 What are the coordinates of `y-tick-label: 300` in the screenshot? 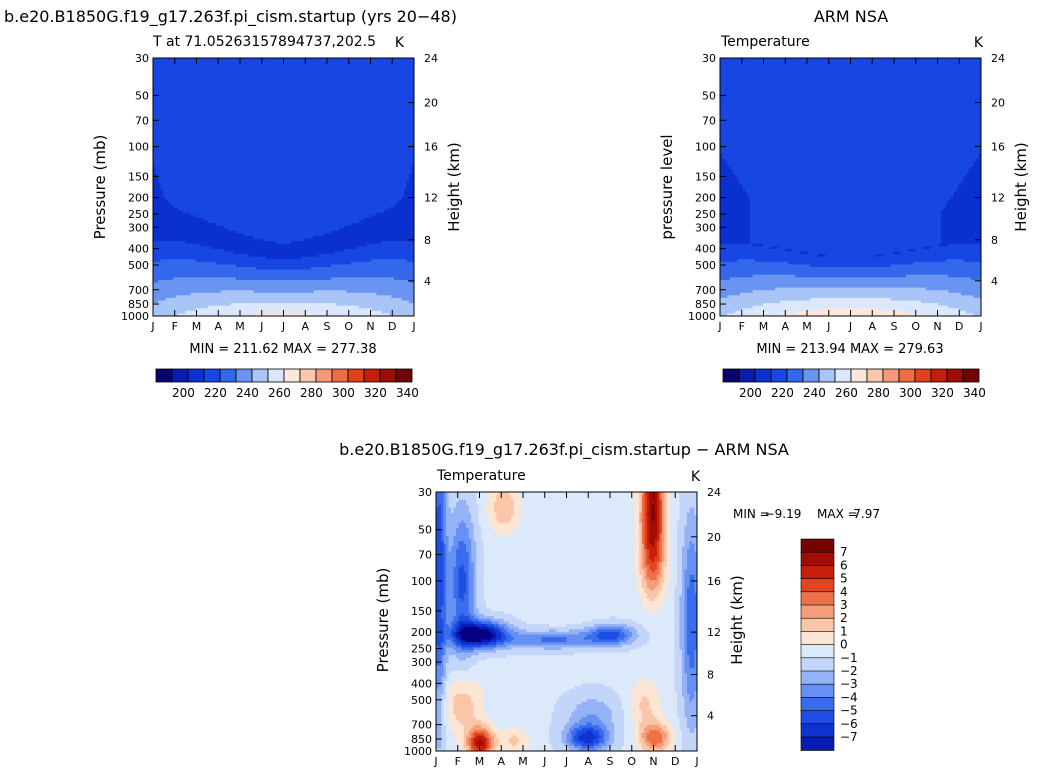 It's located at (138, 227).